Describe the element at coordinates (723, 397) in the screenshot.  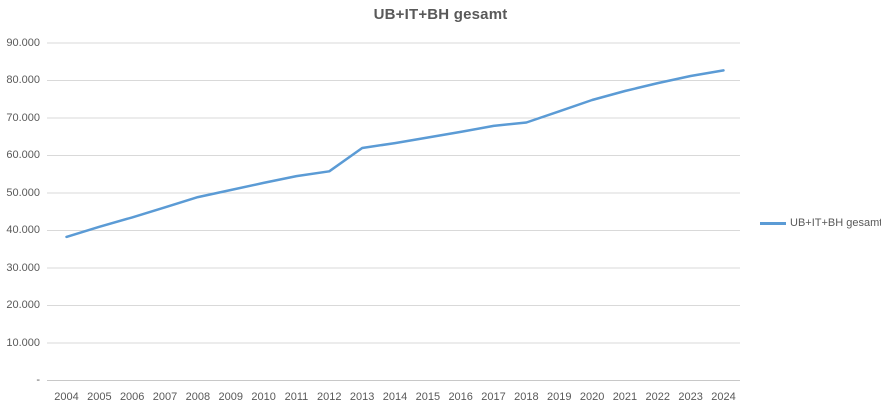
I see `x-tick-label: 2024` at that location.